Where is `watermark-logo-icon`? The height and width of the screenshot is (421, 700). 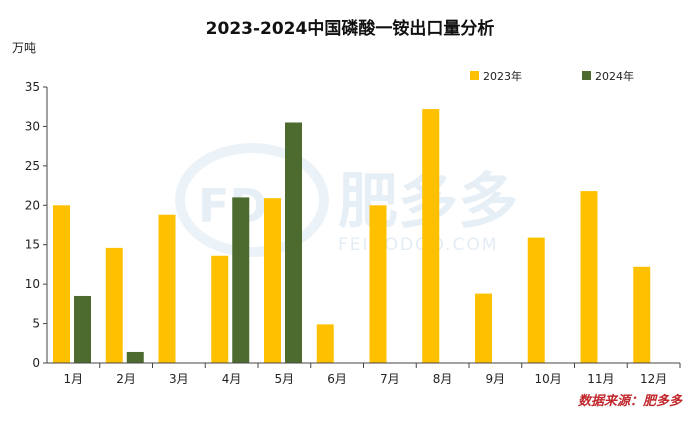
watermark-logo-icon is located at coordinates (252, 200).